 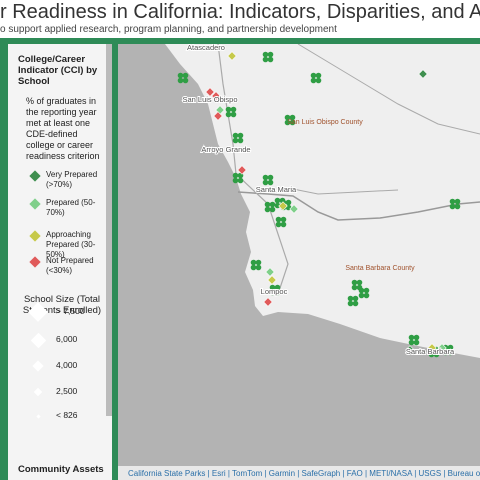 What do you see at coordinates (109, 230) in the screenshot?
I see `scrollbar` at bounding box center [109, 230].